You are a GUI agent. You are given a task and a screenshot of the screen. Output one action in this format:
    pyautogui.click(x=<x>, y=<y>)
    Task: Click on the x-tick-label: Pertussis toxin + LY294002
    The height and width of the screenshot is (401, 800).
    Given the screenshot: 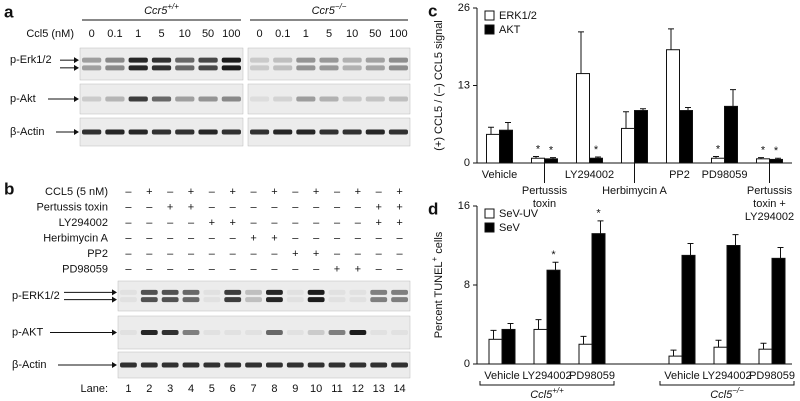 What is the action you would take?
    pyautogui.click(x=769, y=204)
    